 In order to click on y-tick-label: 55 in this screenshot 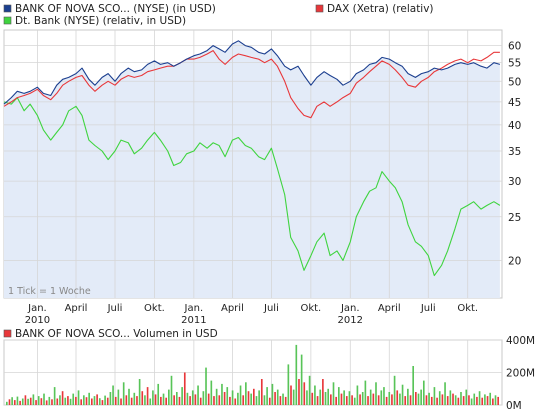, I will do `click(514, 64)`.